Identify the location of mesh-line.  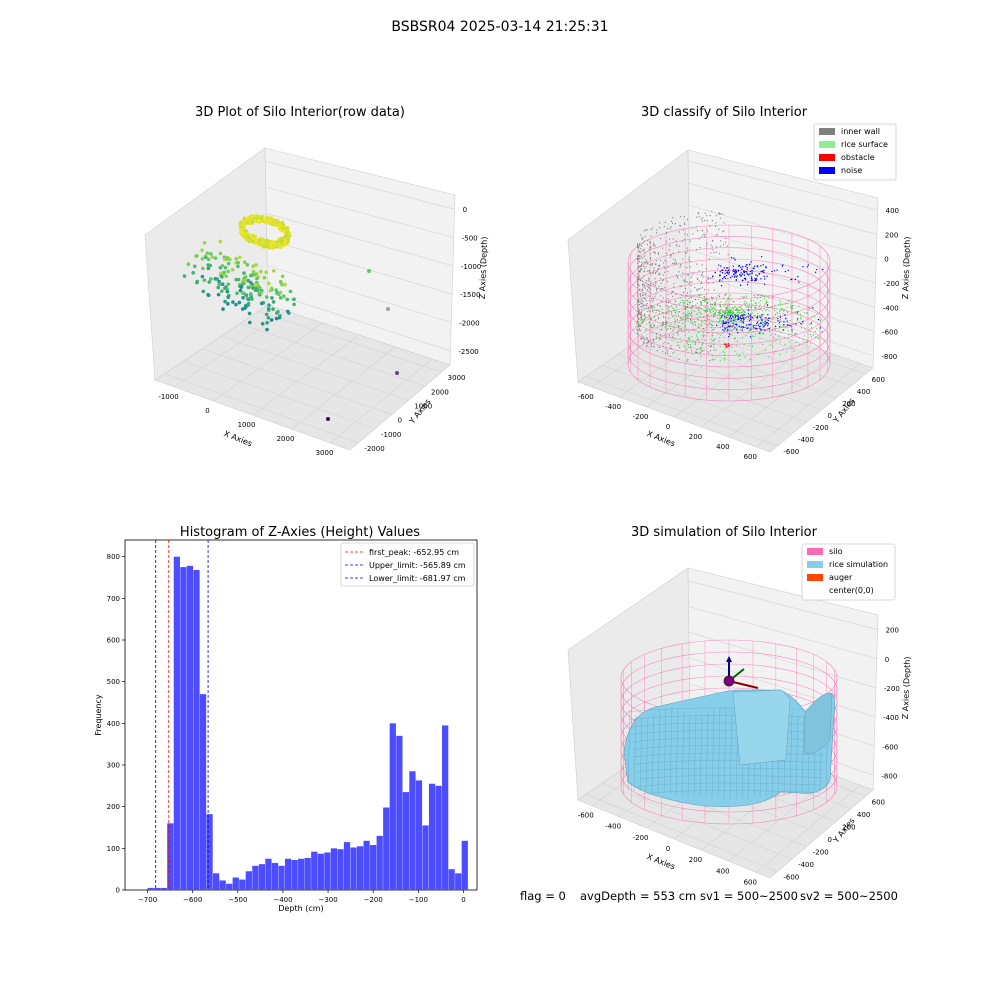
(671, 751).